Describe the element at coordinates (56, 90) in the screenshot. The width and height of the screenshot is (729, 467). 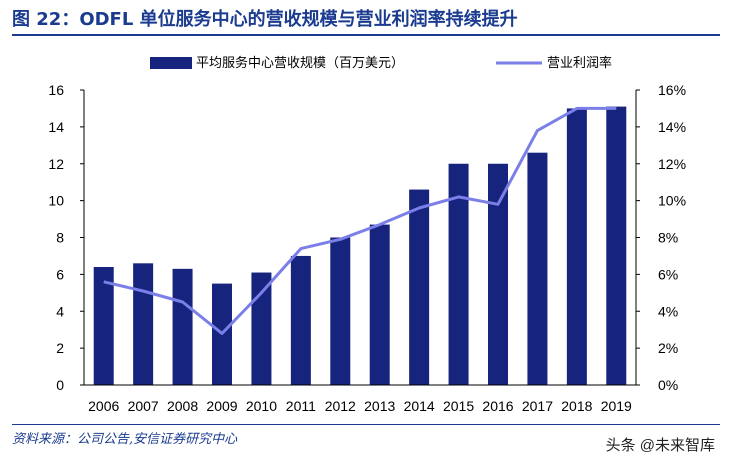
I see `left-tick-label: 16` at that location.